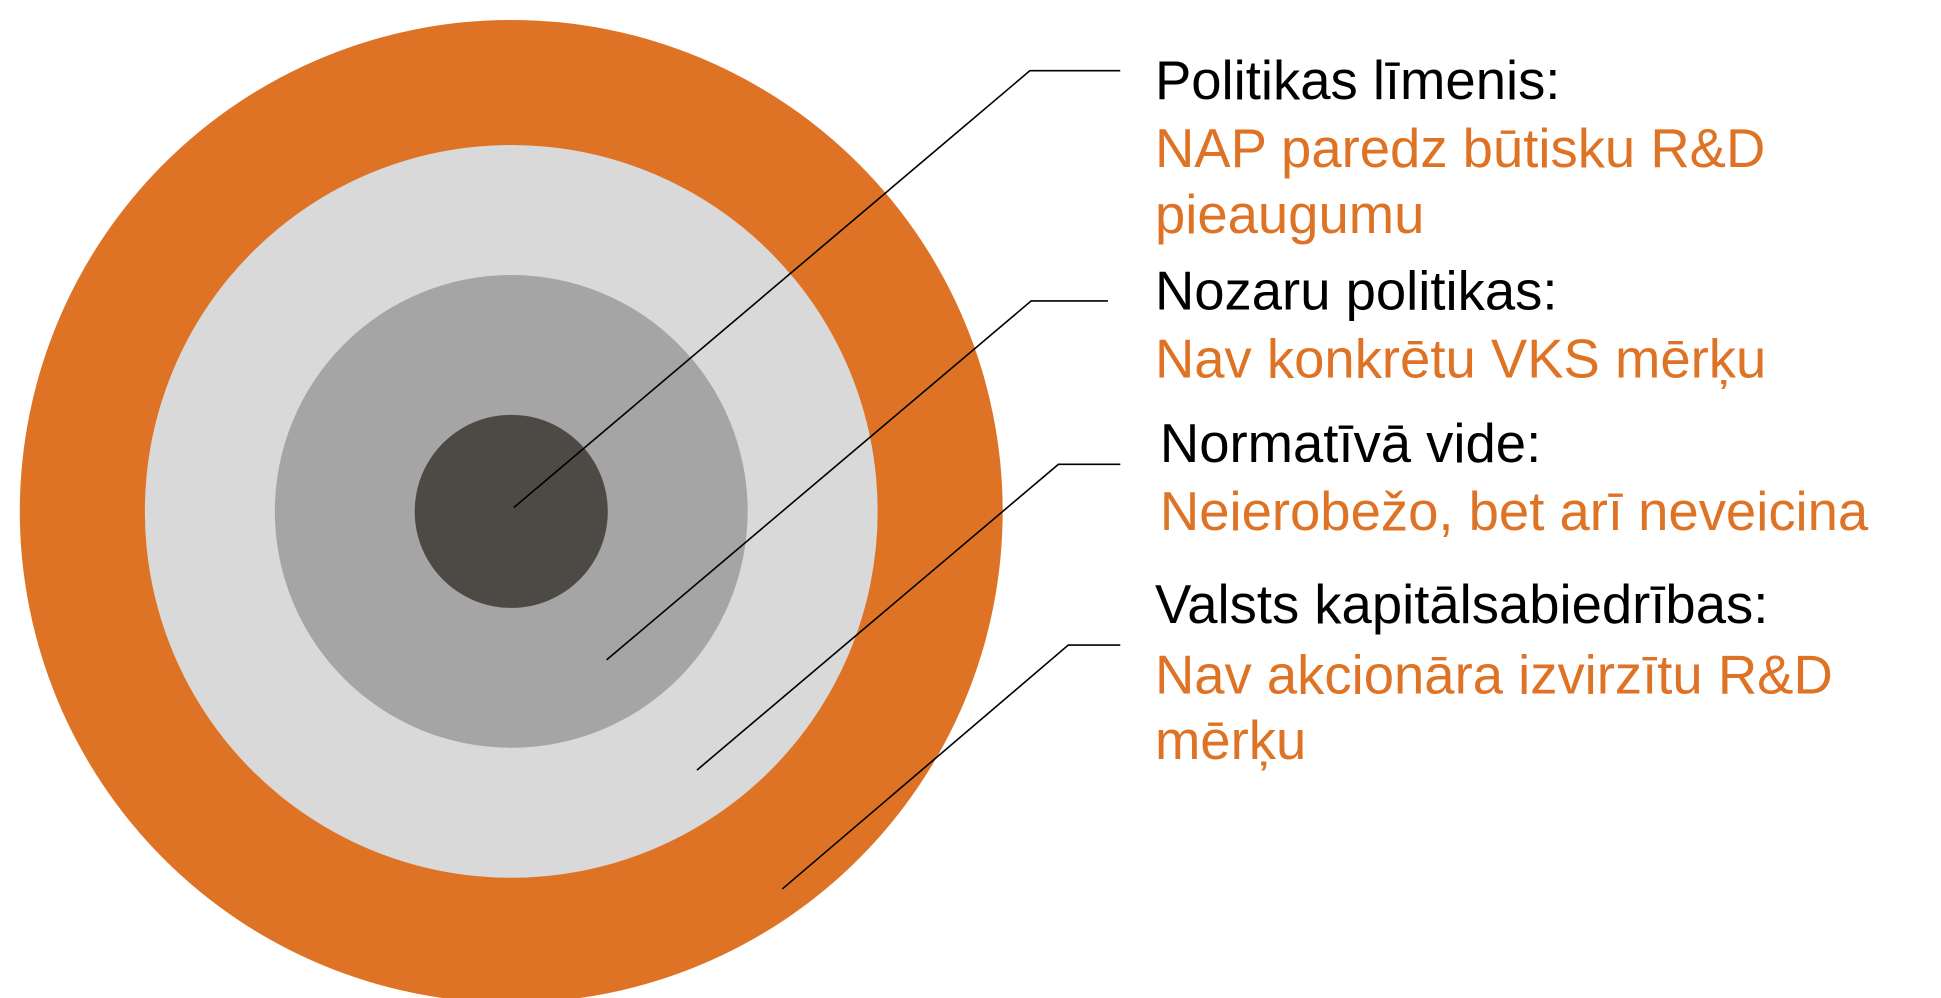  Describe the element at coordinates (1460, 359) in the screenshot. I see `item-description: Nav konkrētu VKS mērķu` at that location.